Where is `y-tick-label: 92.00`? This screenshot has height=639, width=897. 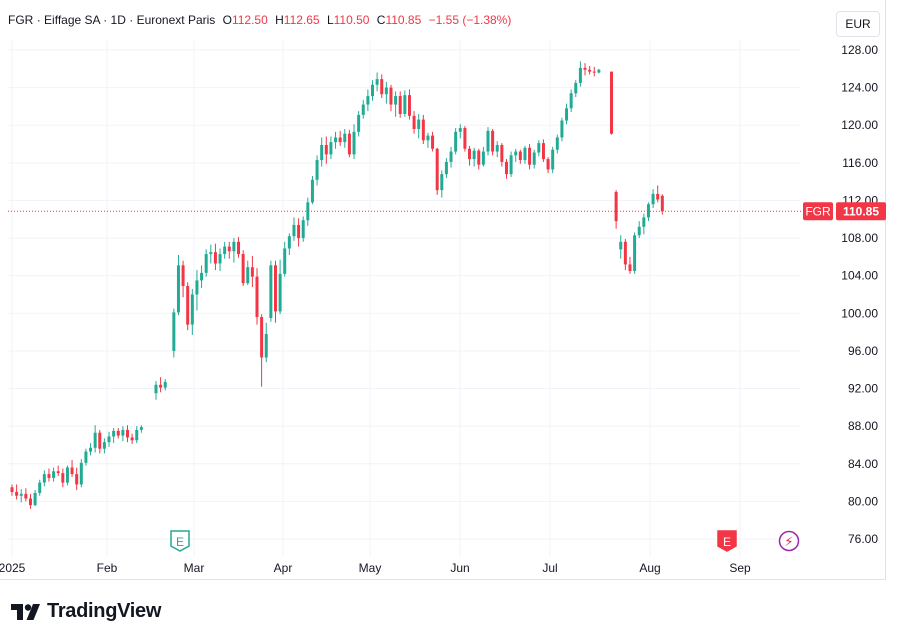
y-tick-label: 92.00 is located at coordinates (863, 389).